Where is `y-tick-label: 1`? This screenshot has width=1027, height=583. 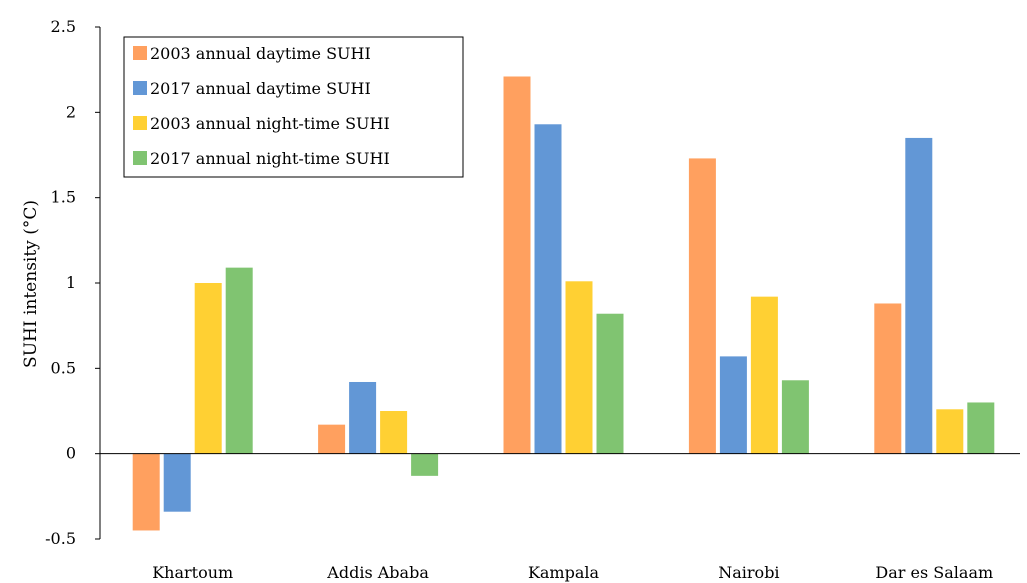
y-tick-label: 1 is located at coordinates (71, 282).